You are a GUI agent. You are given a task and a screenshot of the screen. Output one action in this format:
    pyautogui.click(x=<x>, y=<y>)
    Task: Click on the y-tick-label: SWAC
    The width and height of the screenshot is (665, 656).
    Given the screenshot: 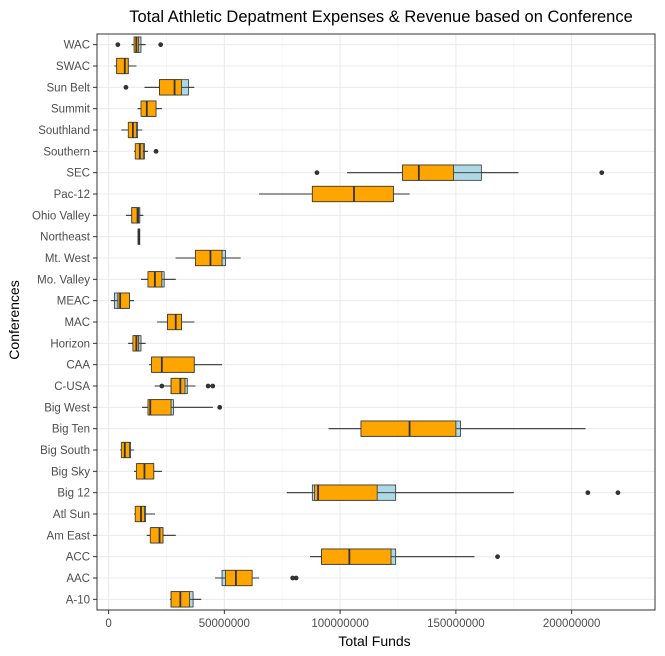 What is the action you would take?
    pyautogui.click(x=73, y=67)
    